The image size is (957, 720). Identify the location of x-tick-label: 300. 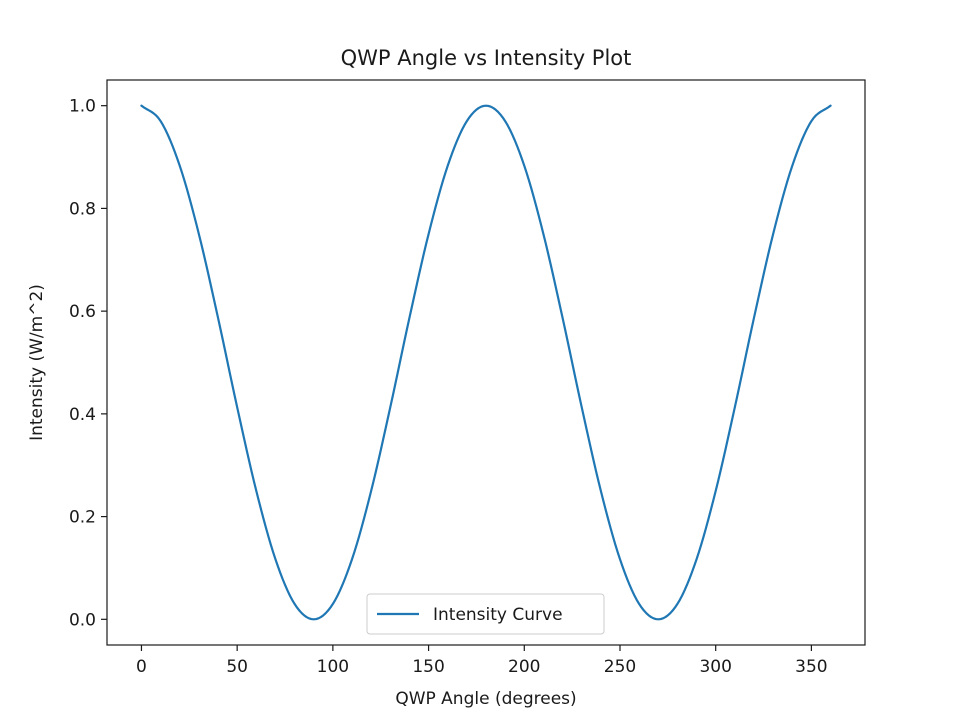
(715, 667).